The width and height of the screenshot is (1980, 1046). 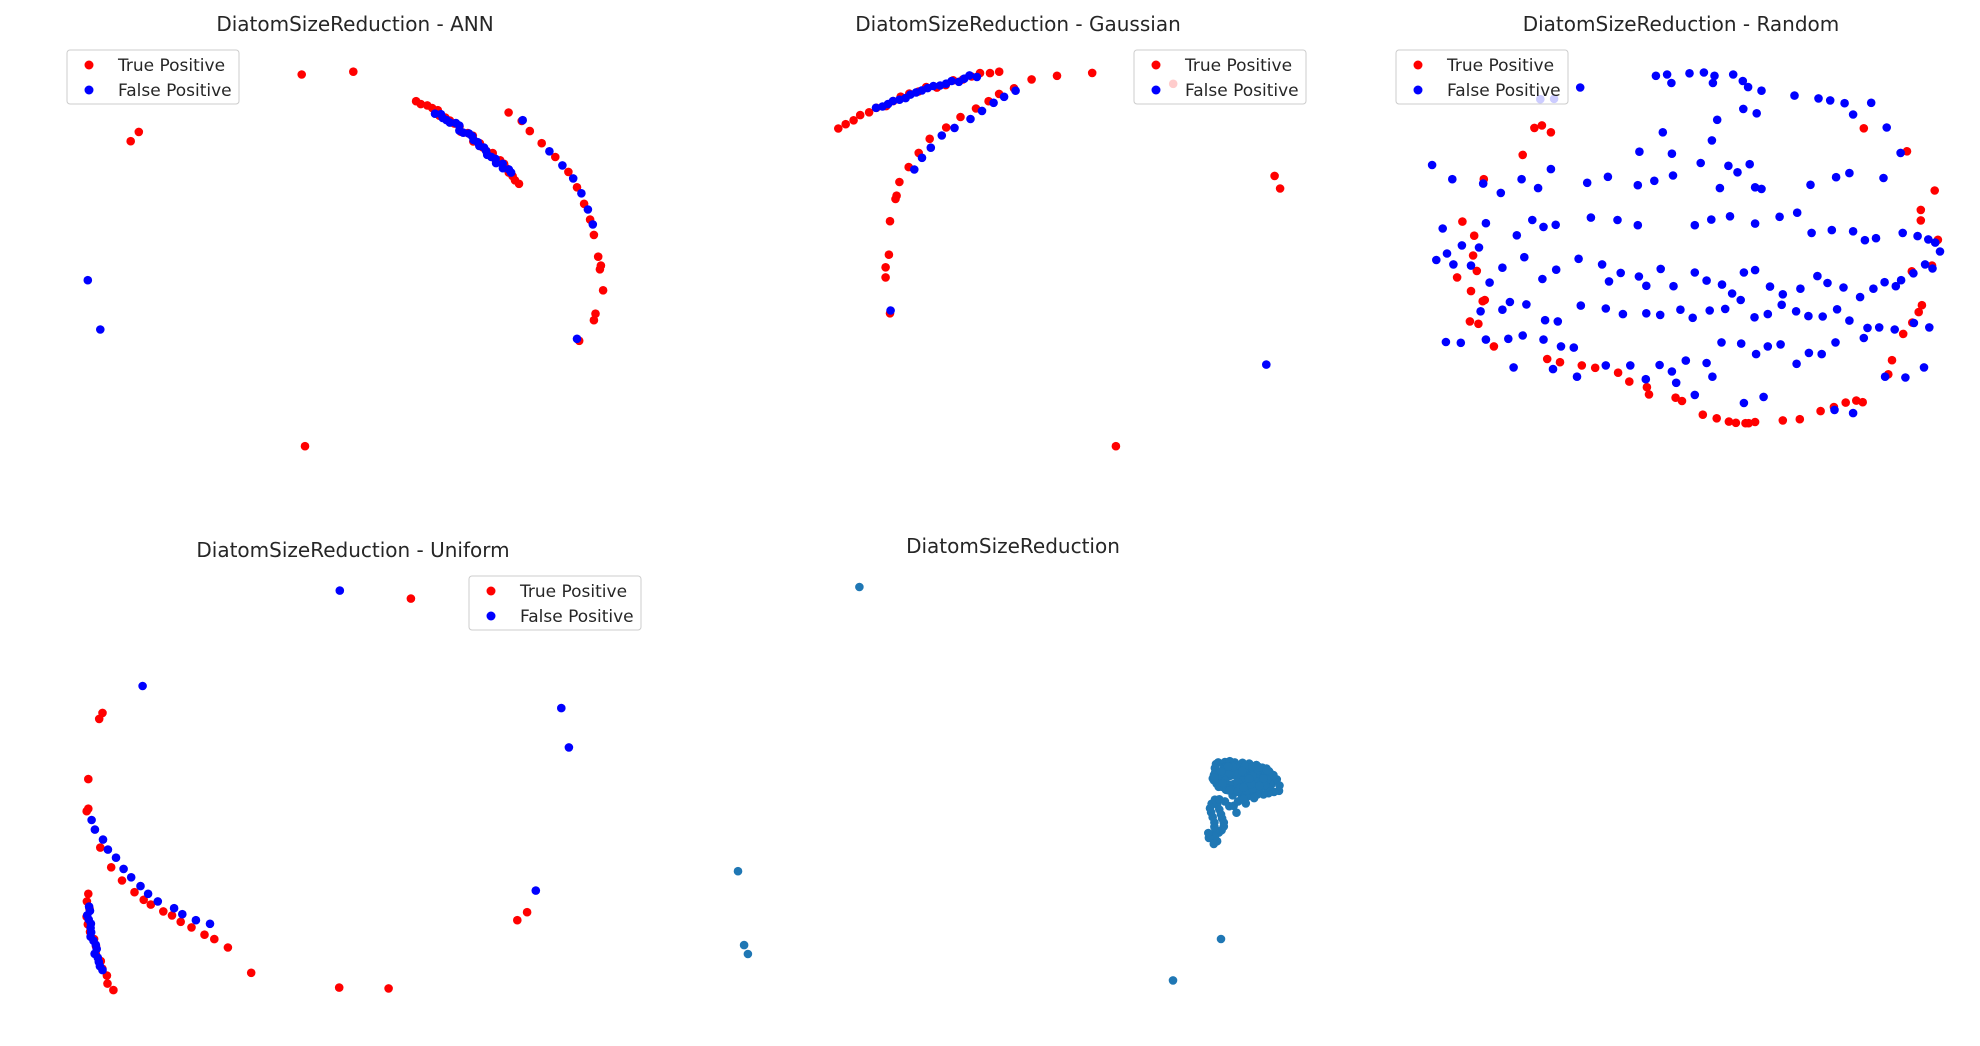 What do you see at coordinates (345, 259) in the screenshot?
I see `data-points` at bounding box center [345, 259].